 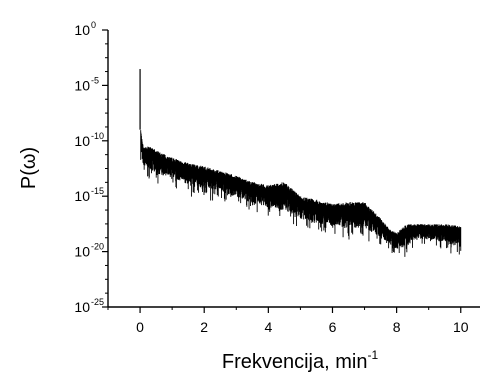 What do you see at coordinates (93, 25) in the screenshot?
I see `y-tick-exponent: 0` at bounding box center [93, 25].